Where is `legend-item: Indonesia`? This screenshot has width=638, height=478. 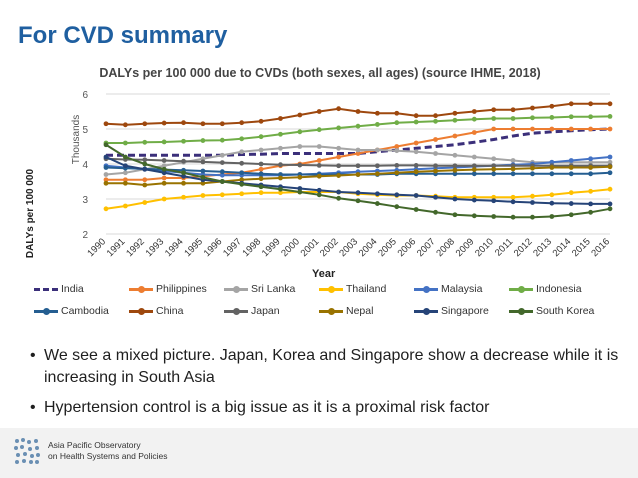 legend-item: Indonesia is located at coordinates (556, 289).